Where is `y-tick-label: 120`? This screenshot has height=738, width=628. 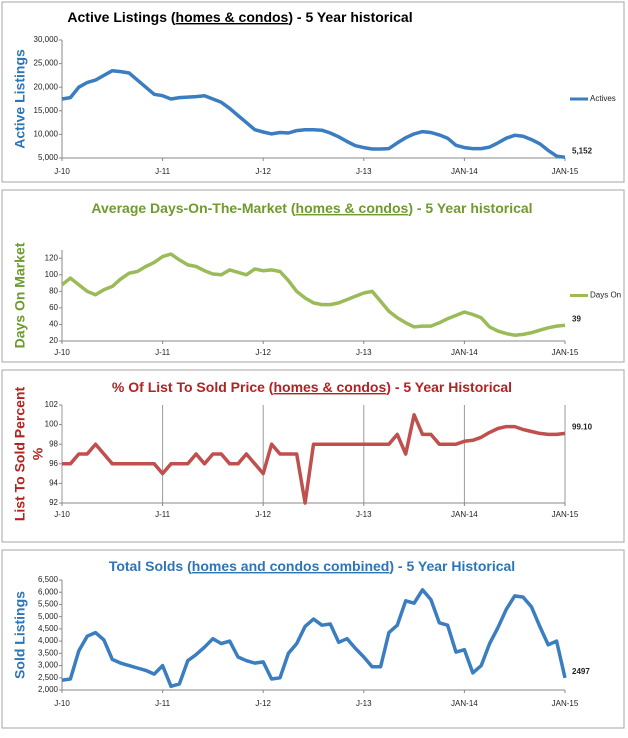
y-tick-label: 120 is located at coordinates (52, 257).